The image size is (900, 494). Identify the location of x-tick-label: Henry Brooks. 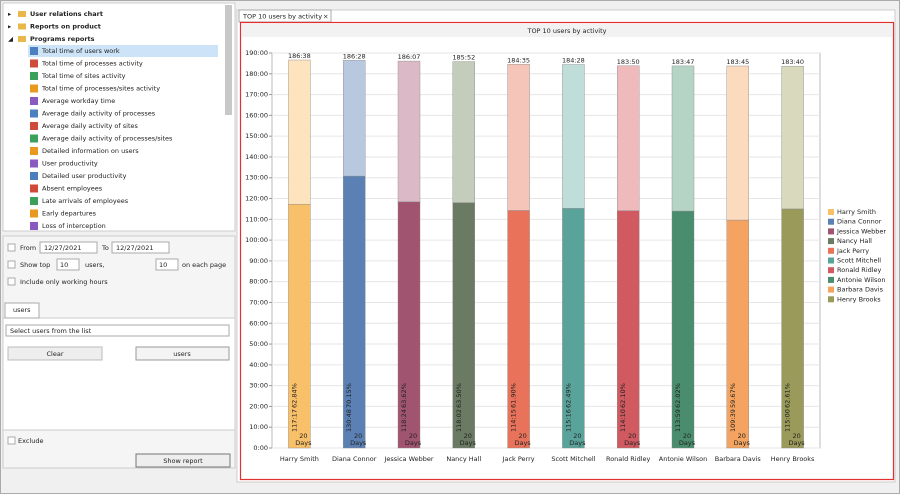
(793, 459).